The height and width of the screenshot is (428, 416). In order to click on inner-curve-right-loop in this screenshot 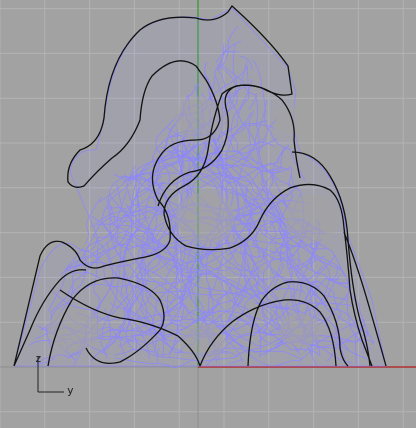, I will do `click(331, 259)`.